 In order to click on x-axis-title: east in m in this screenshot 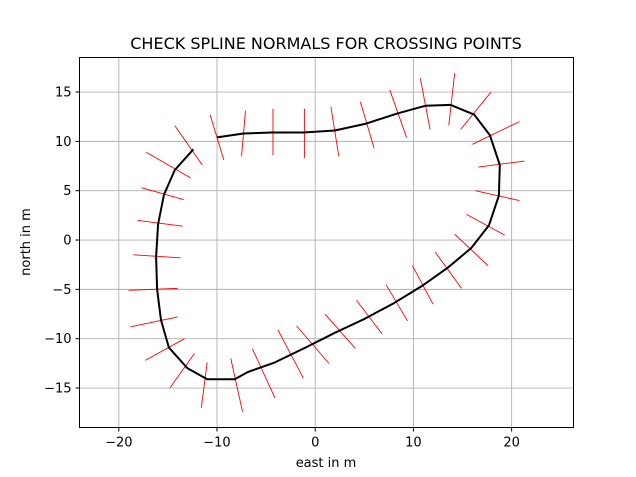, I will do `click(326, 463)`.